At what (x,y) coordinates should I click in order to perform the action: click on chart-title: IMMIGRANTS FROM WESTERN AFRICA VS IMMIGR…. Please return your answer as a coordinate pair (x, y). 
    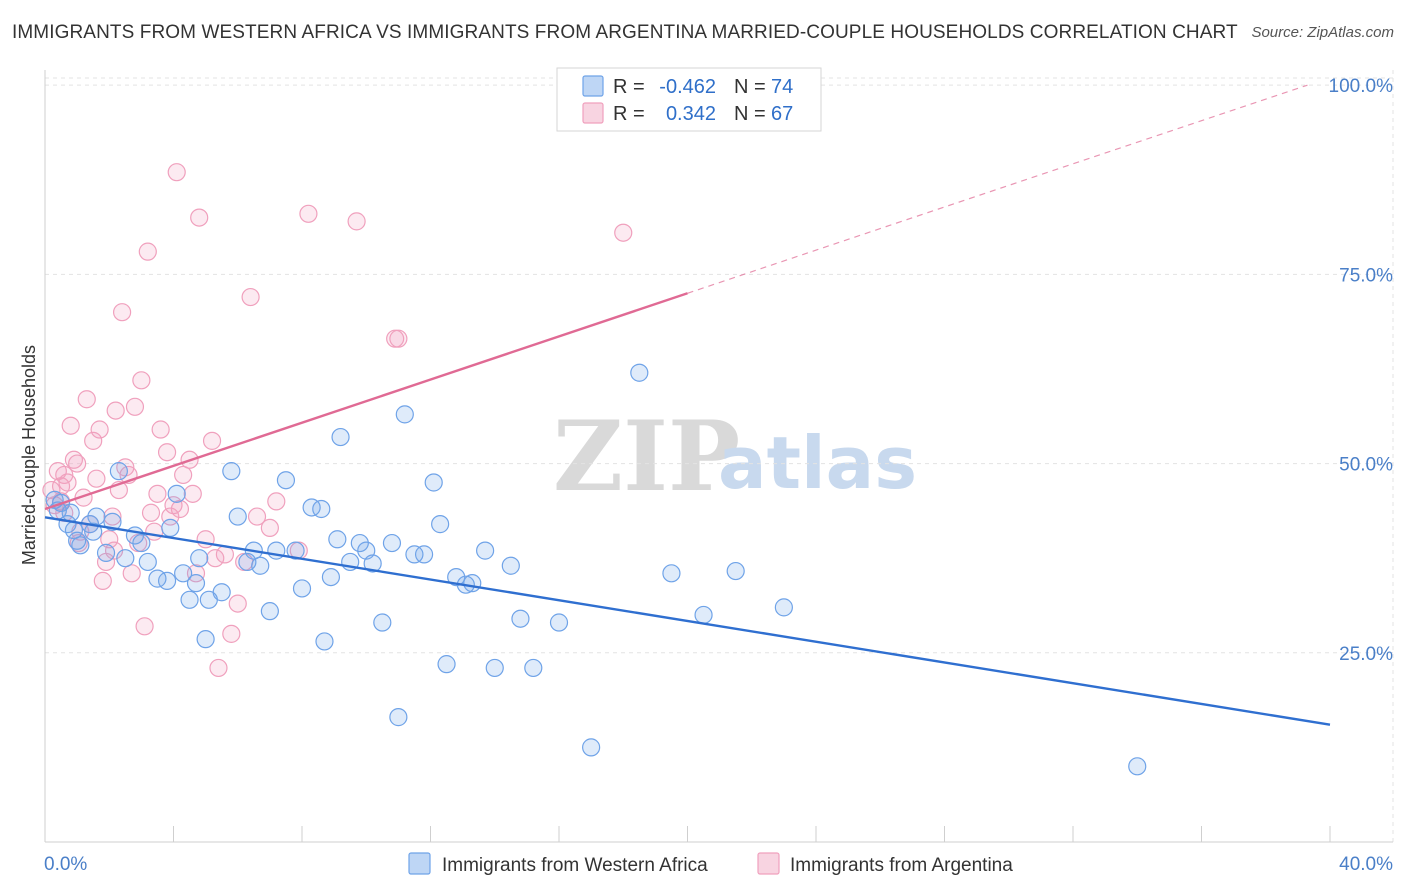
    Looking at the image, I should click on (625, 32).